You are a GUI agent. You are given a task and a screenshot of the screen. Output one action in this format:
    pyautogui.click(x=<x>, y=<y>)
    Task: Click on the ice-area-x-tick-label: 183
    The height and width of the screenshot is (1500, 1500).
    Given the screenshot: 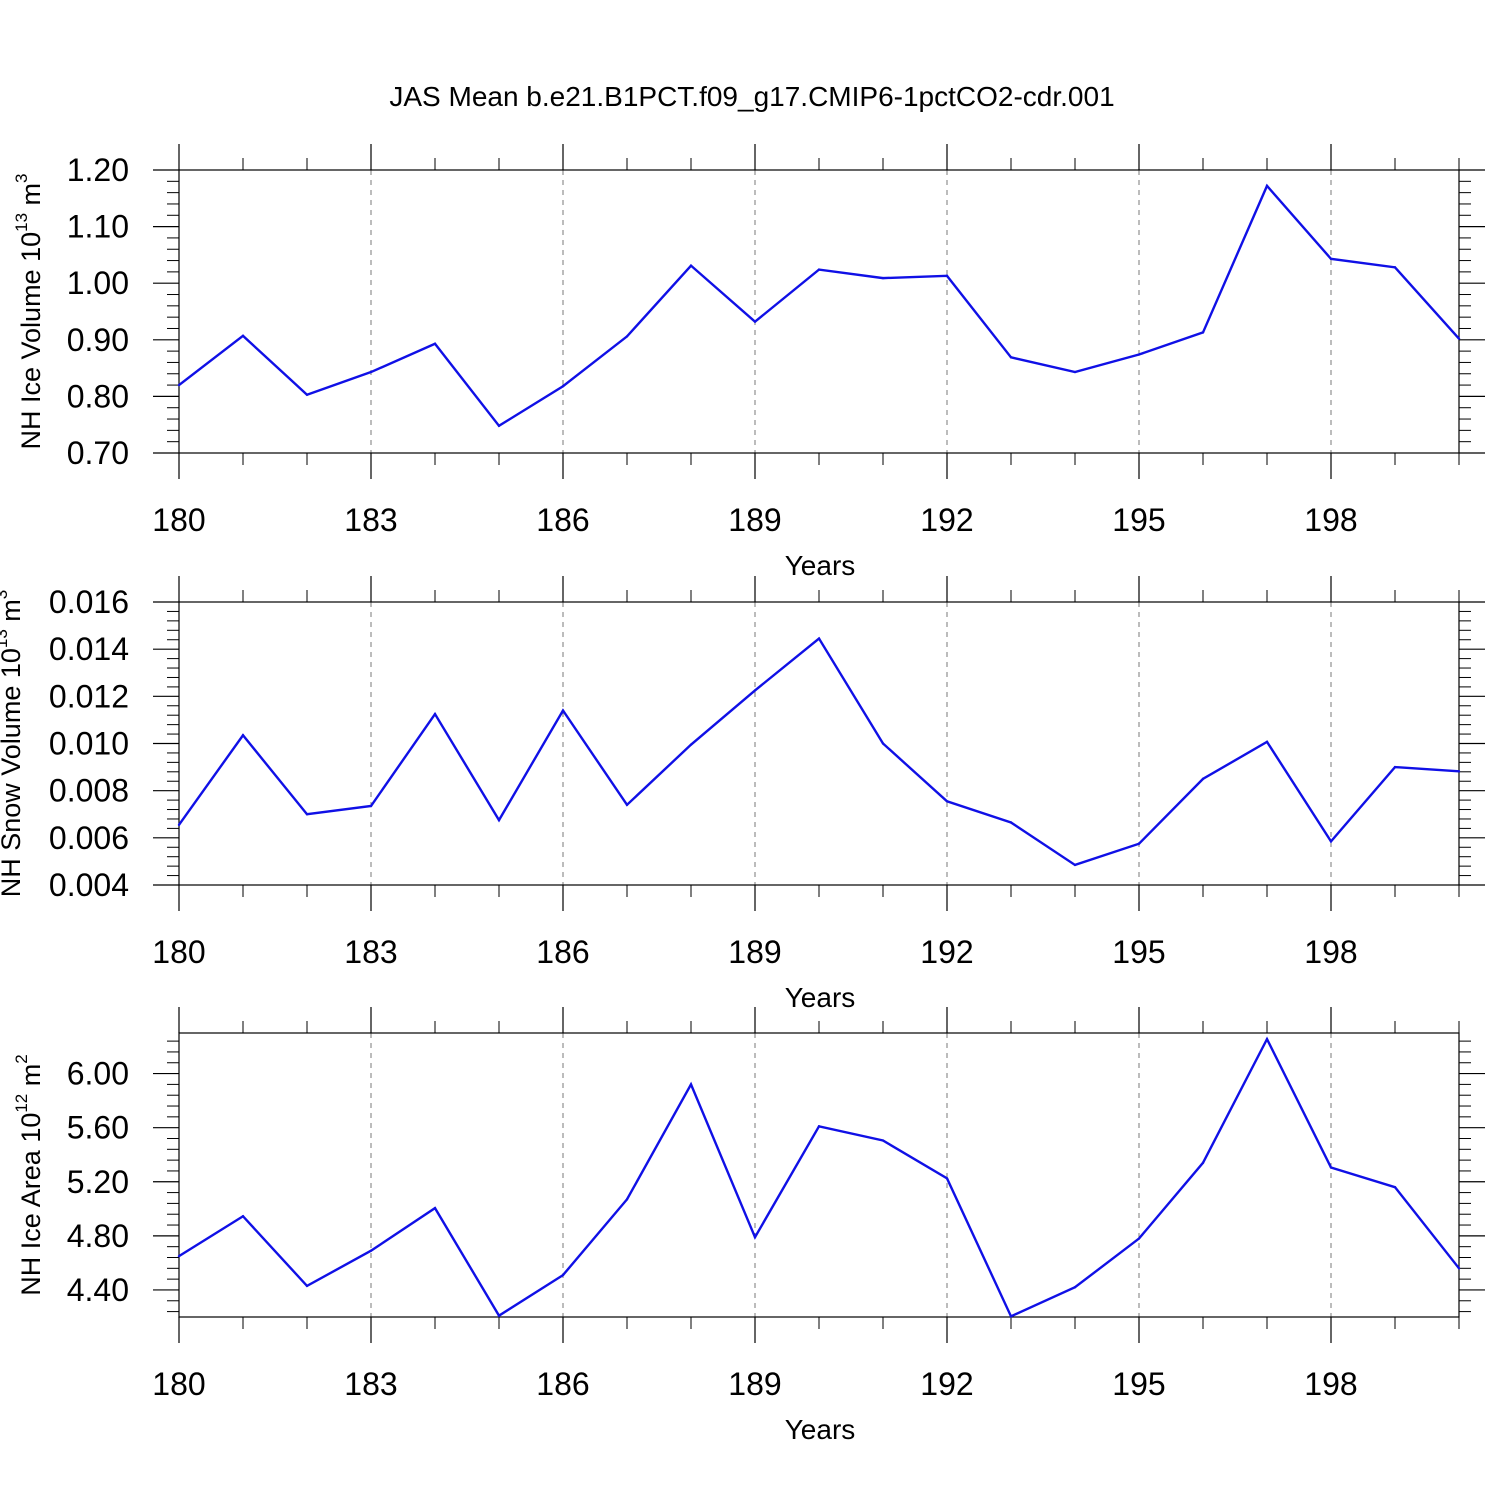 What is the action you would take?
    pyautogui.click(x=370, y=1384)
    